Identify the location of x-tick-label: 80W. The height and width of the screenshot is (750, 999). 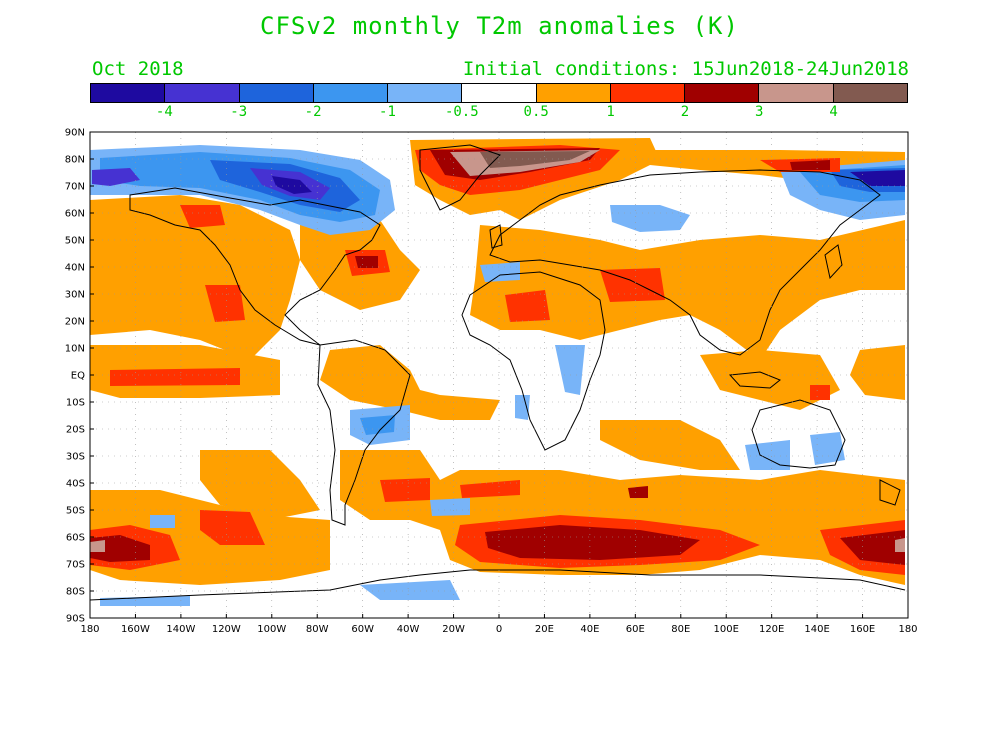
(317, 629).